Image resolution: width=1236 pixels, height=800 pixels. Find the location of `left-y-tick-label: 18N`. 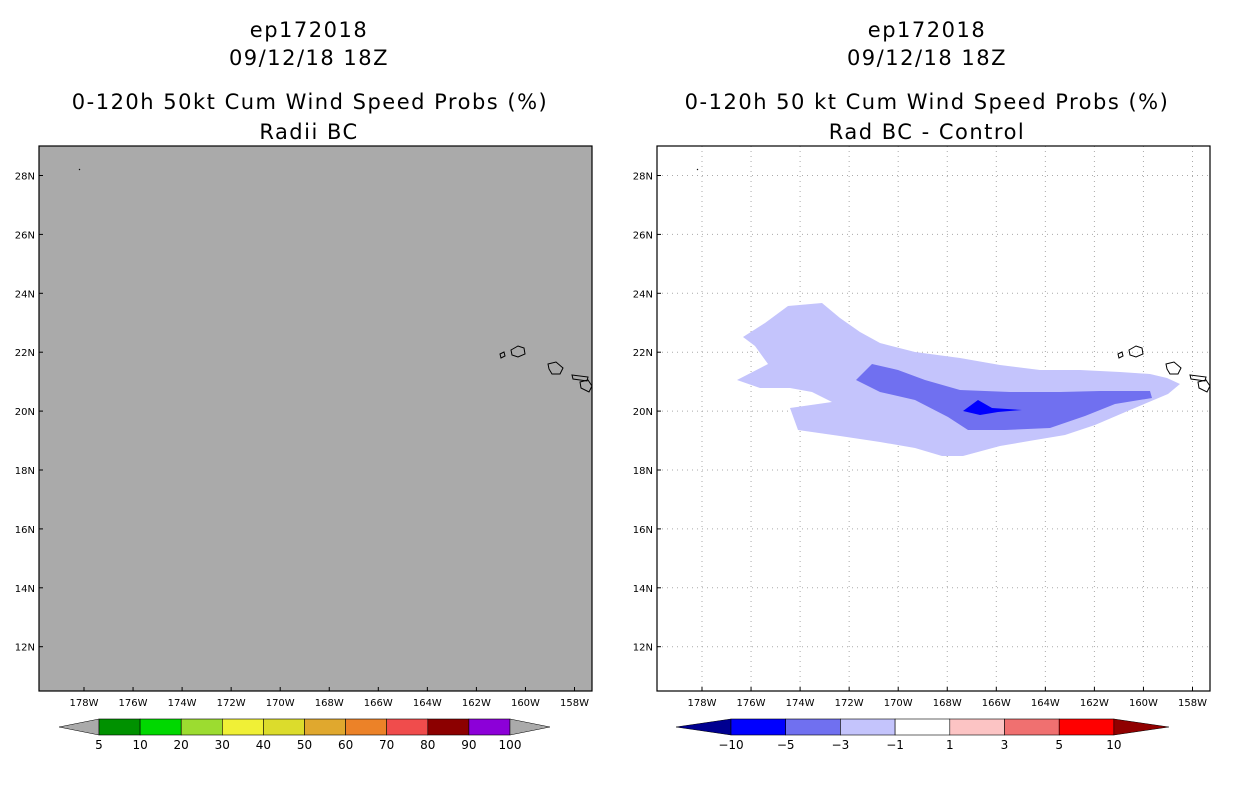

left-y-tick-label: 18N is located at coordinates (25, 471).